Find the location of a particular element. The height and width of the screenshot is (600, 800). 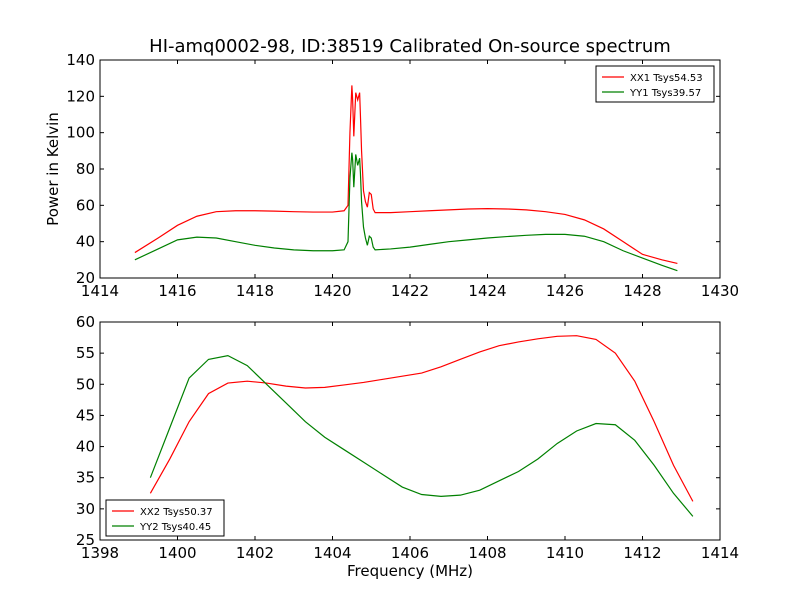

y-tick-label: 80 is located at coordinates (85, 169).